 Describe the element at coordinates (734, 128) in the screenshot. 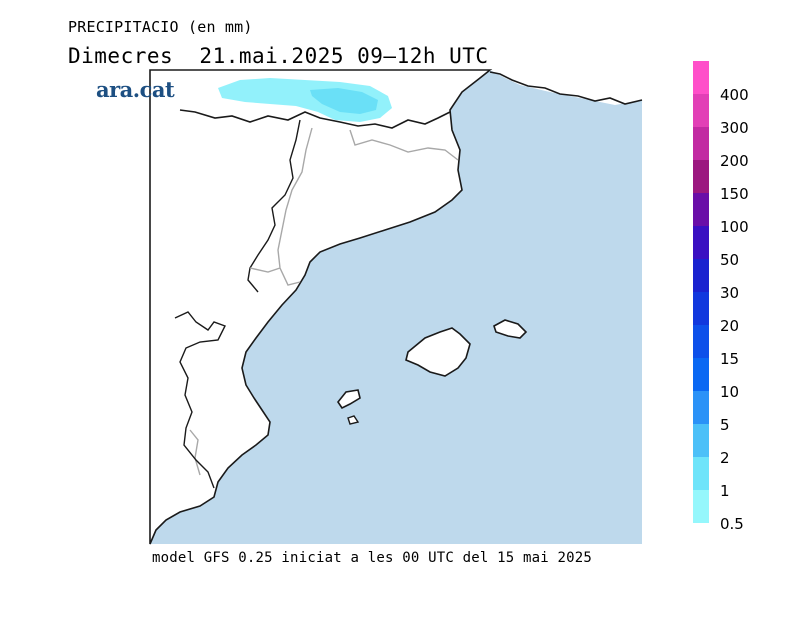

I see `legend-label: 300` at that location.